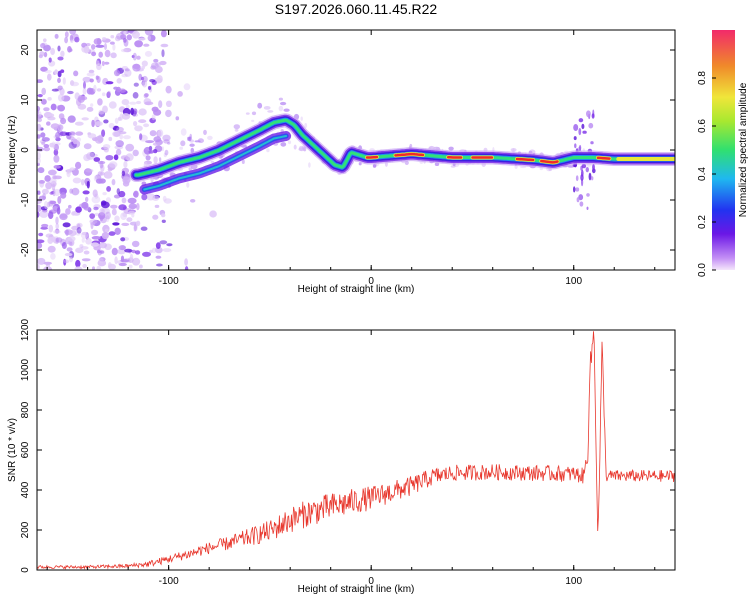  Describe the element at coordinates (409, 154) in the screenshot. I see `ridge-hot-red` at that location.